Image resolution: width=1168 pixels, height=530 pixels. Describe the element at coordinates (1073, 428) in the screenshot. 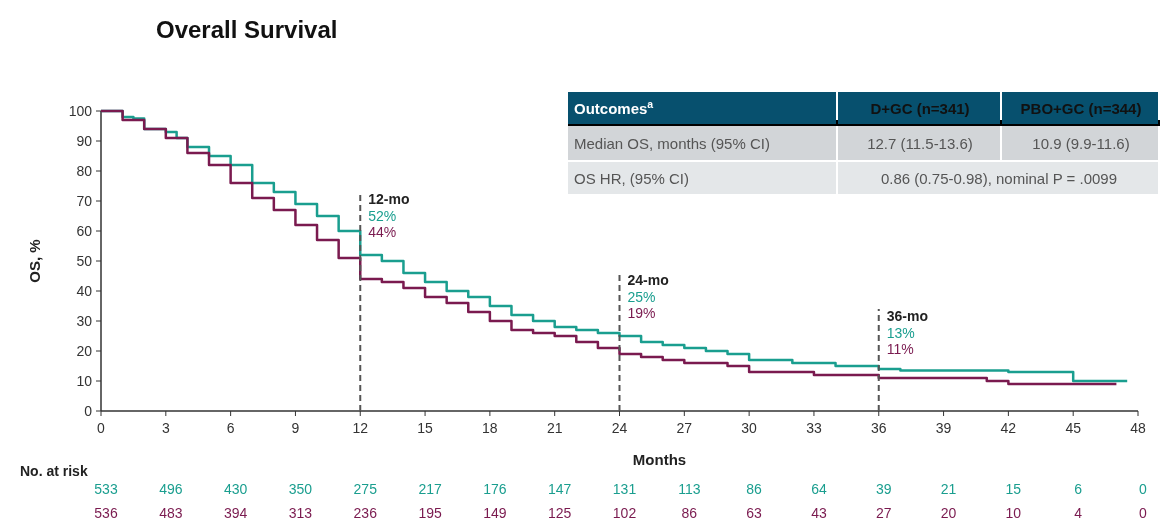

I see `x-tick-label: 45` at that location.